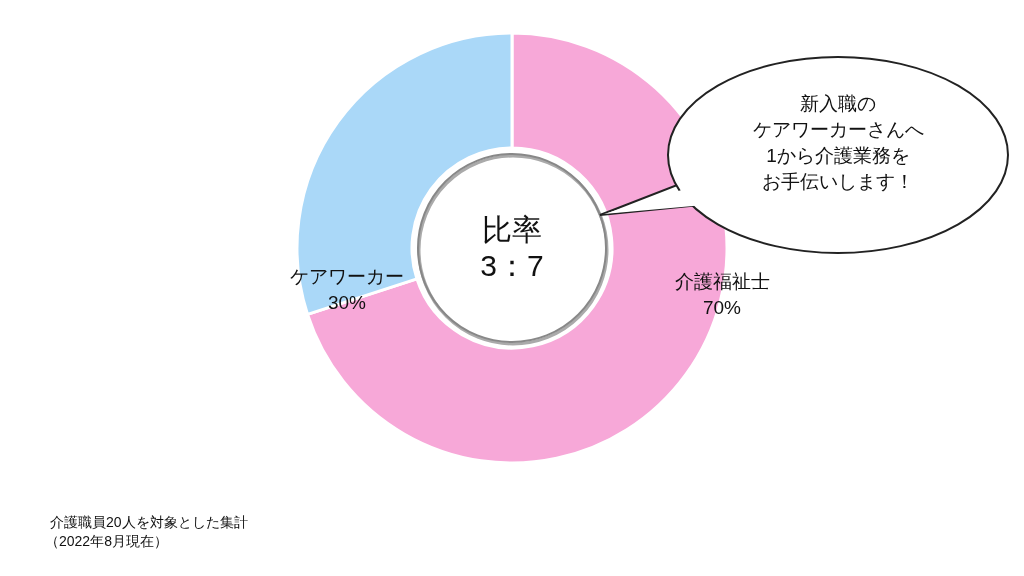 This screenshot has height=576, width=1024. Describe the element at coordinates (149, 522) in the screenshot. I see `text: 介護職員20人を対象とした集計` at that location.